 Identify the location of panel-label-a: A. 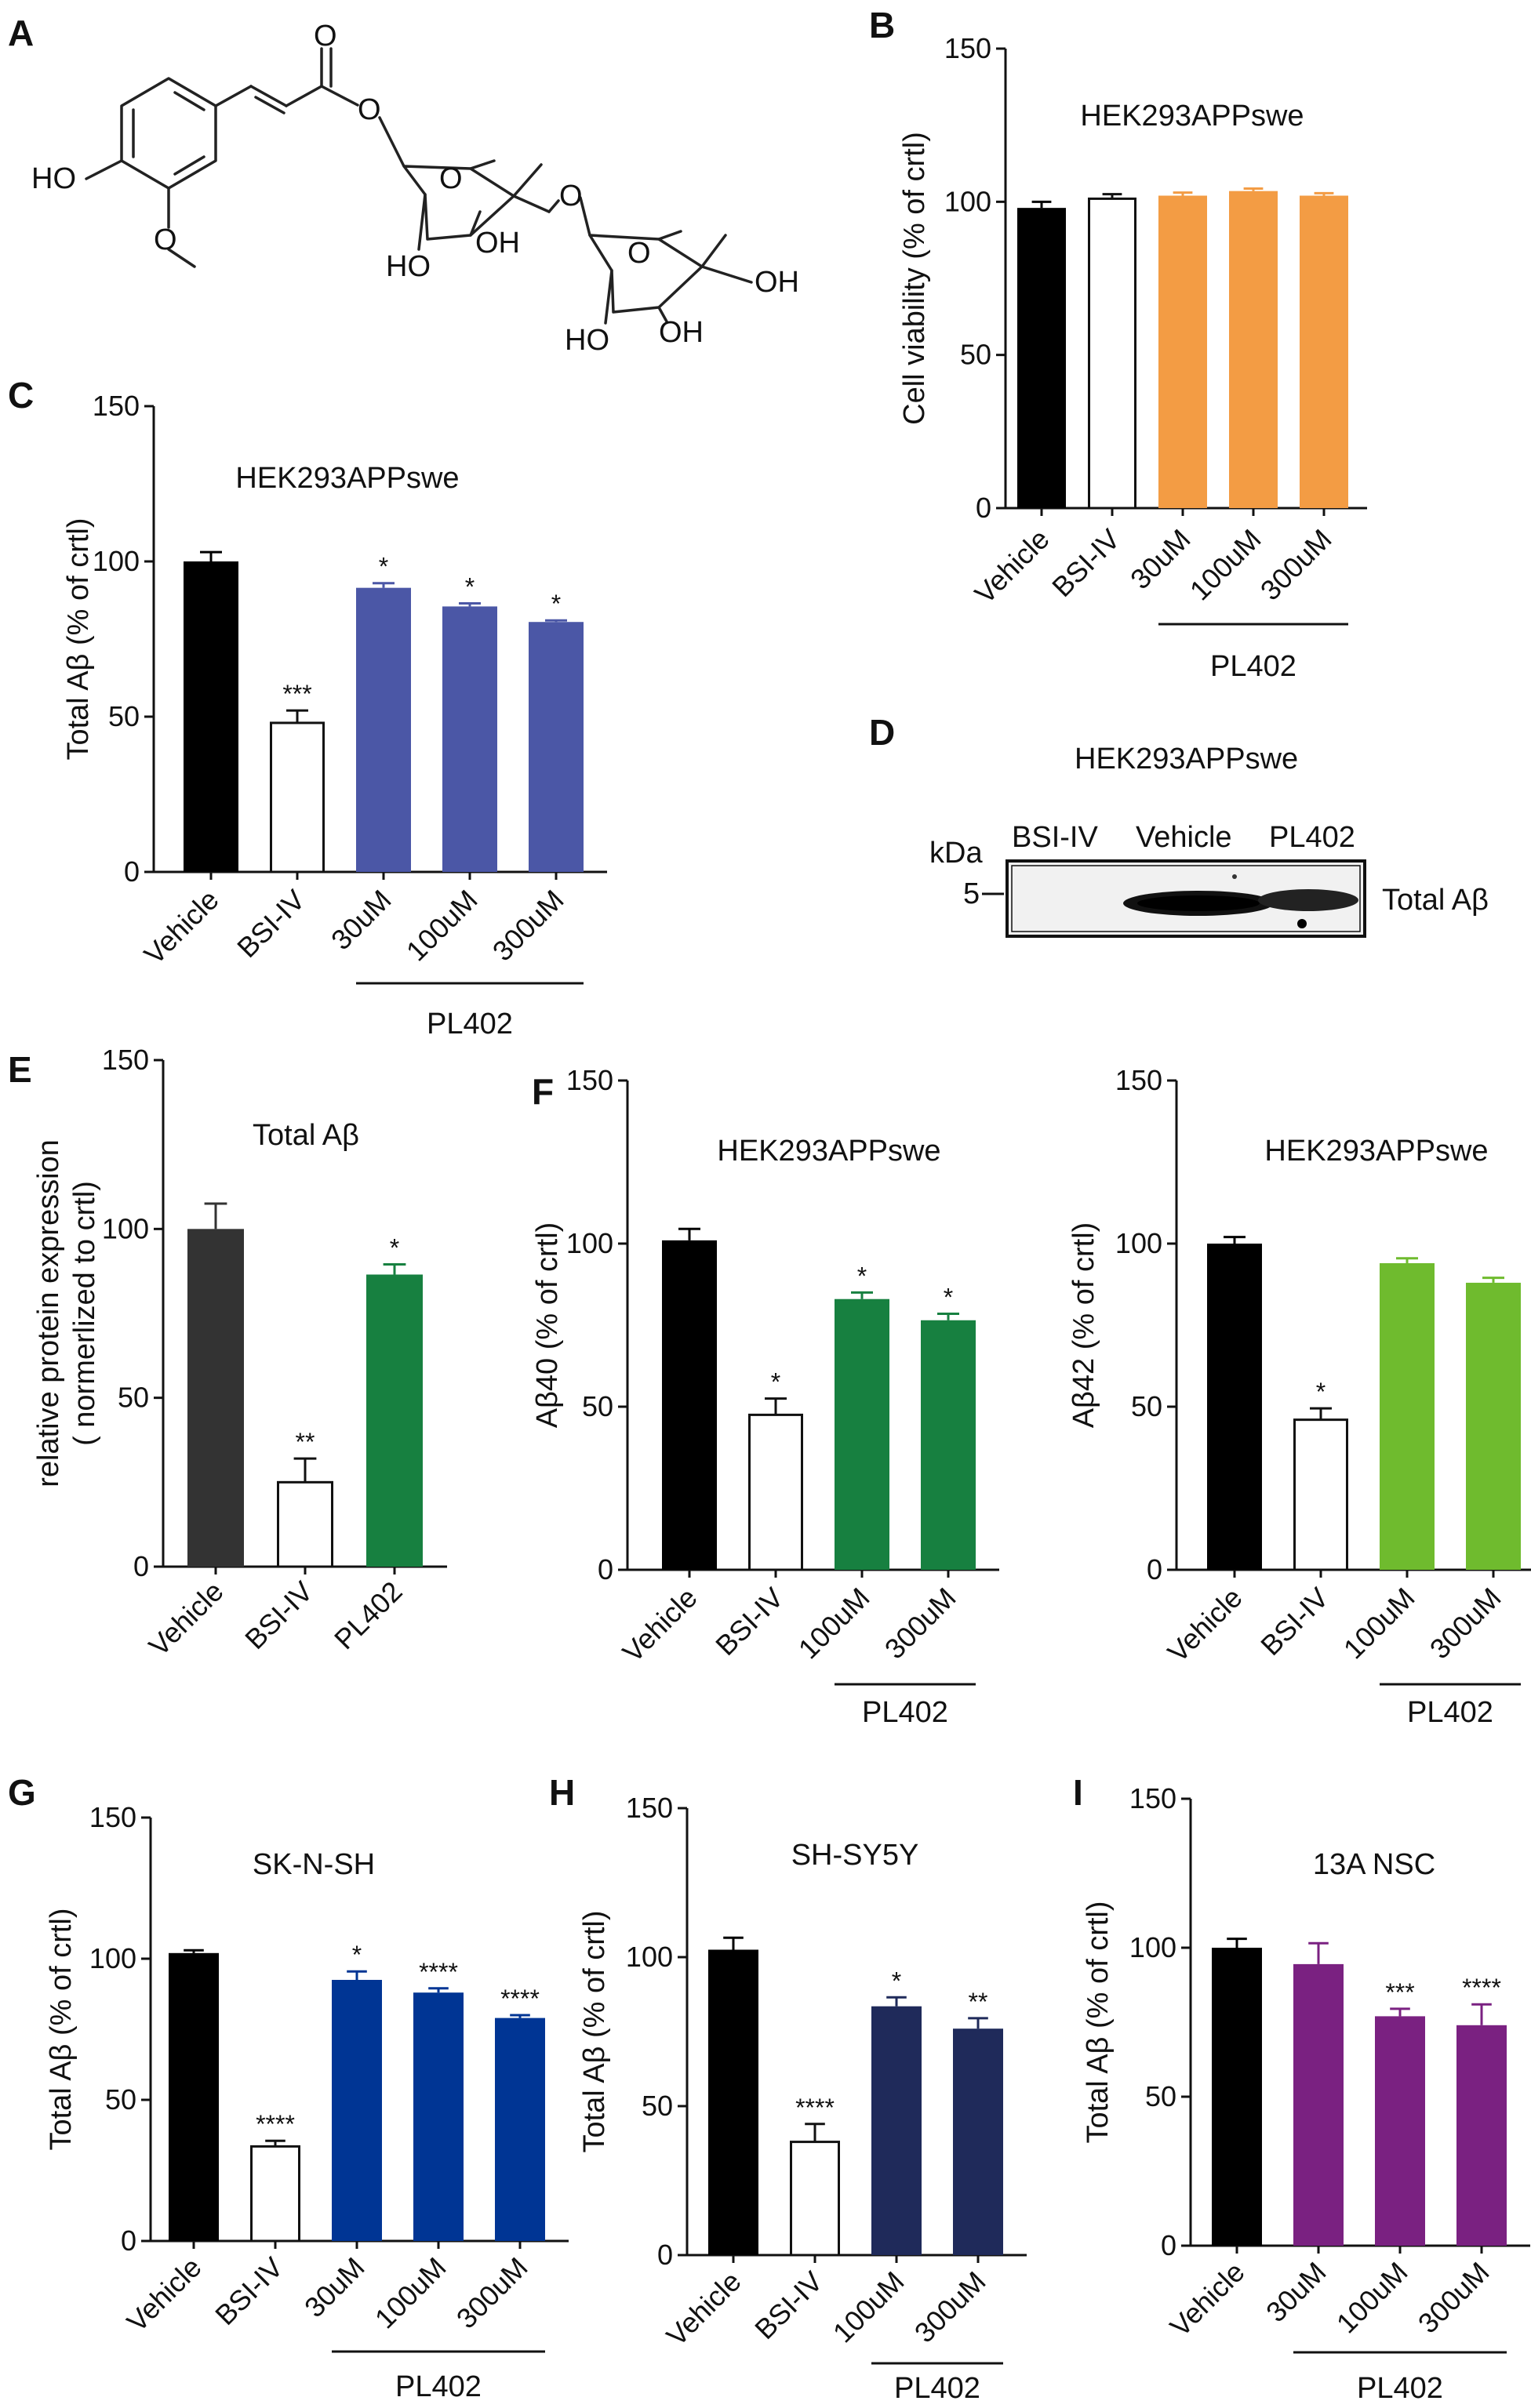
(21, 33).